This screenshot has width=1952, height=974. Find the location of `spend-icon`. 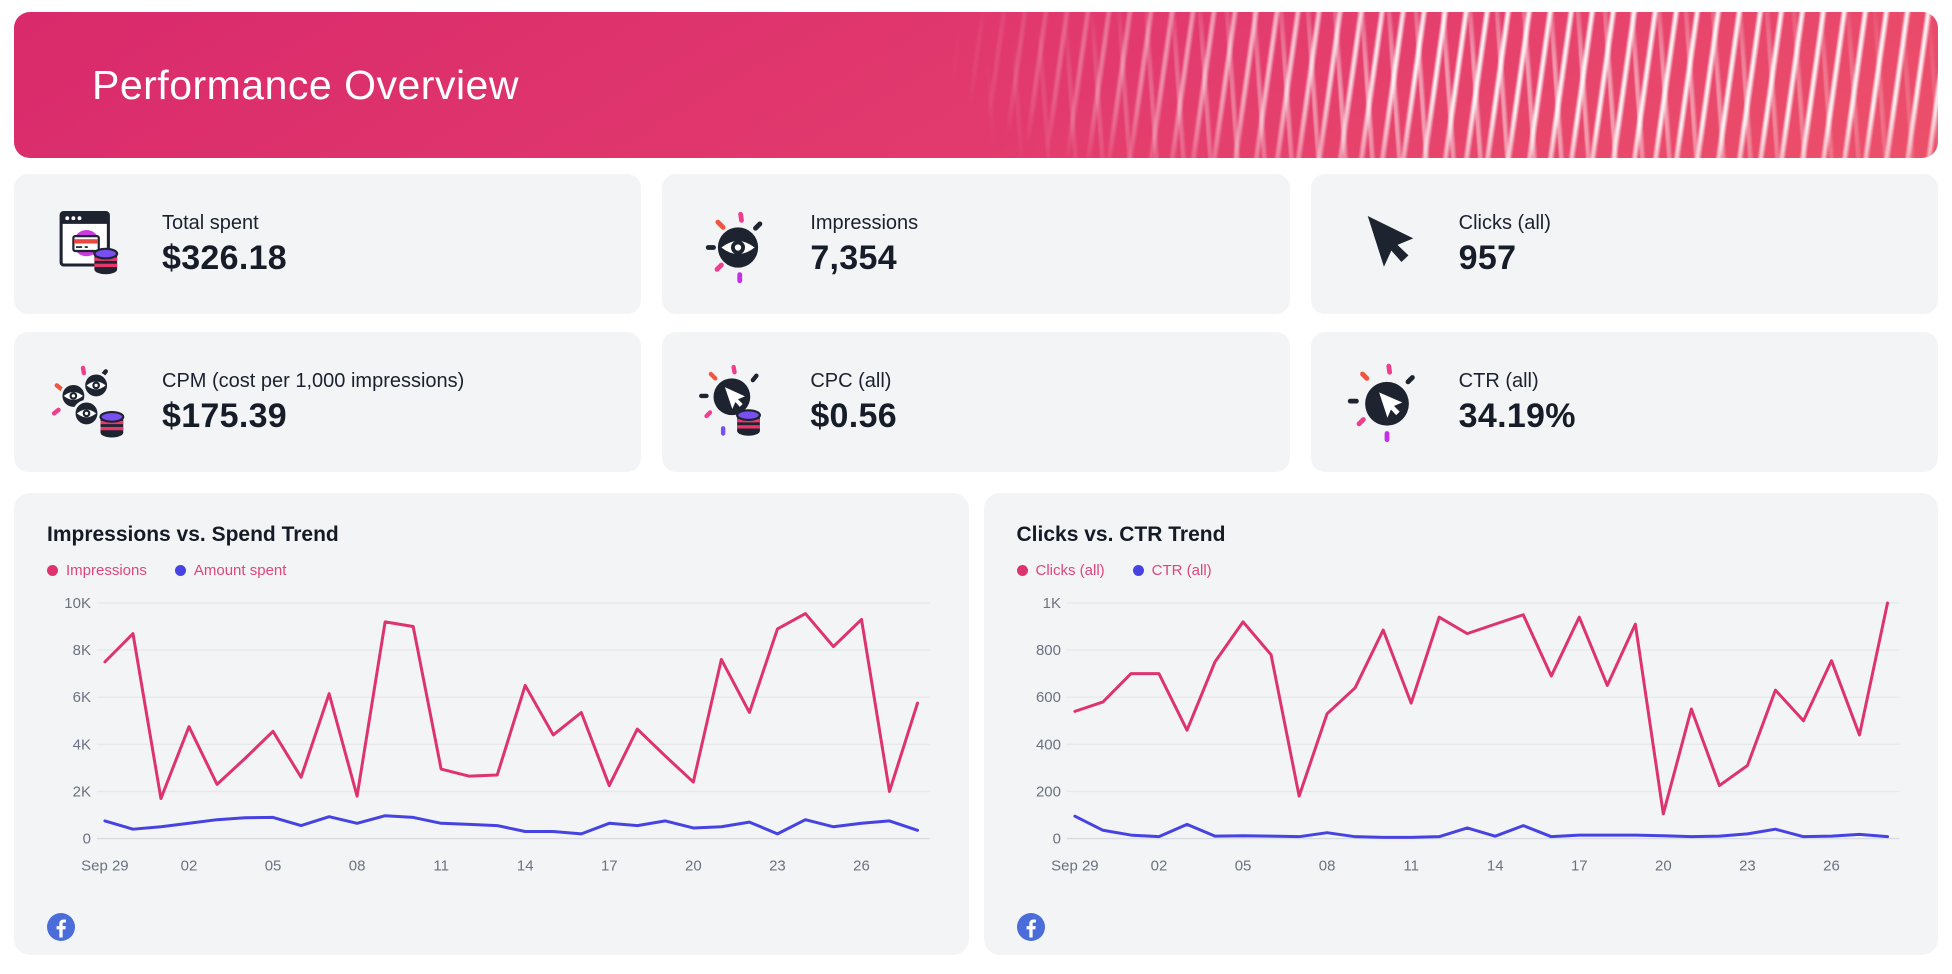

spend-icon is located at coordinates (89, 242).